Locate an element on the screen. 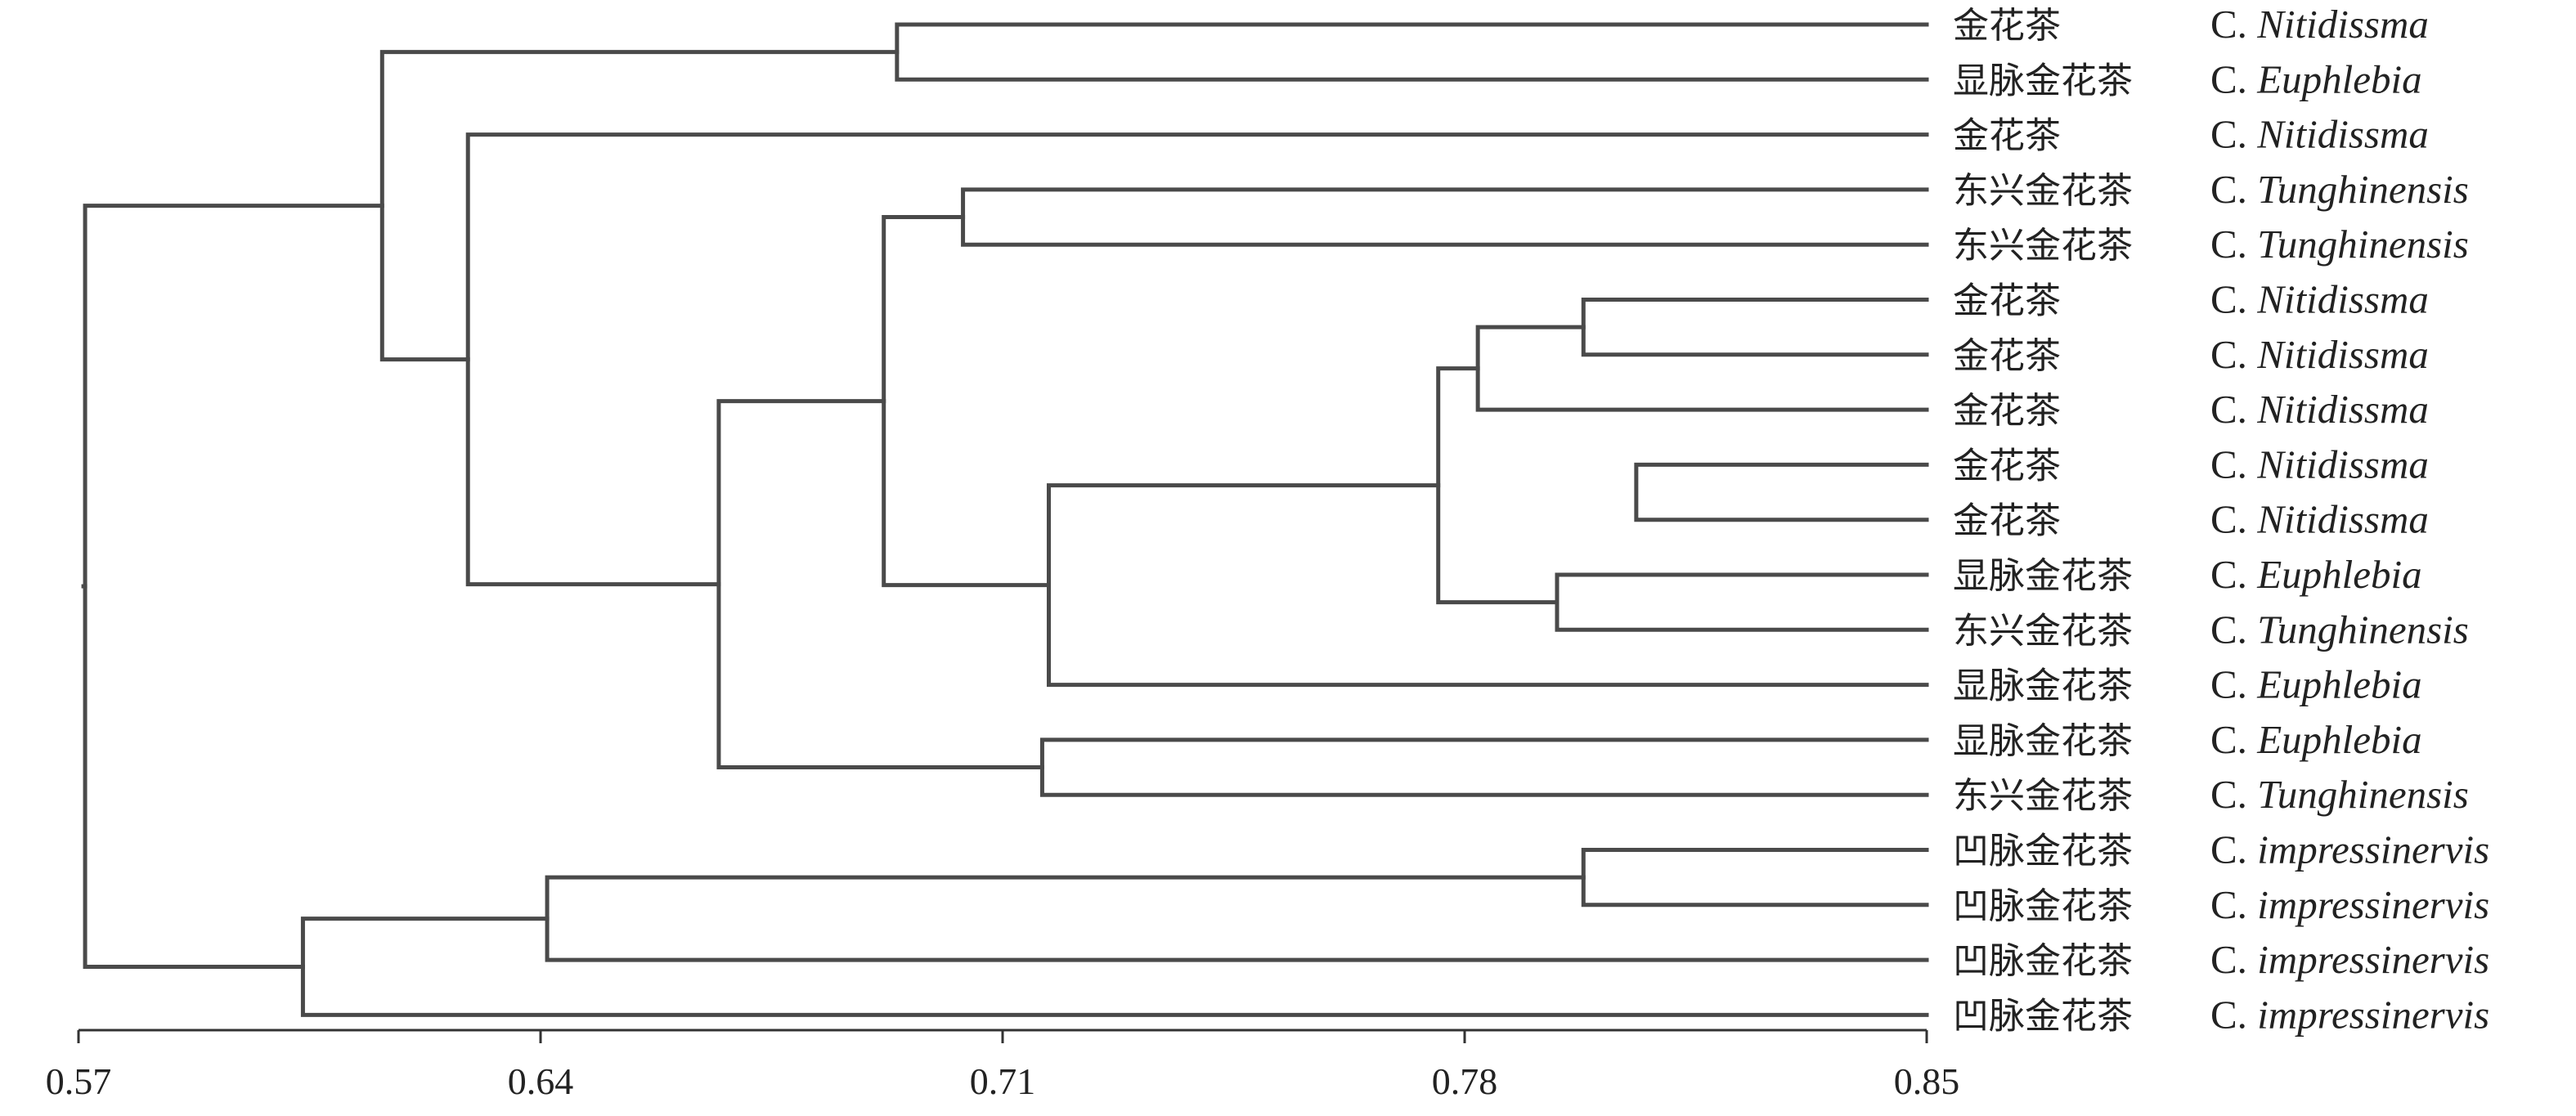 The width and height of the screenshot is (2576, 1116). axis-ticks: 0.57 0.64 0.71 0.78 0.85 is located at coordinates (1003, 1066).